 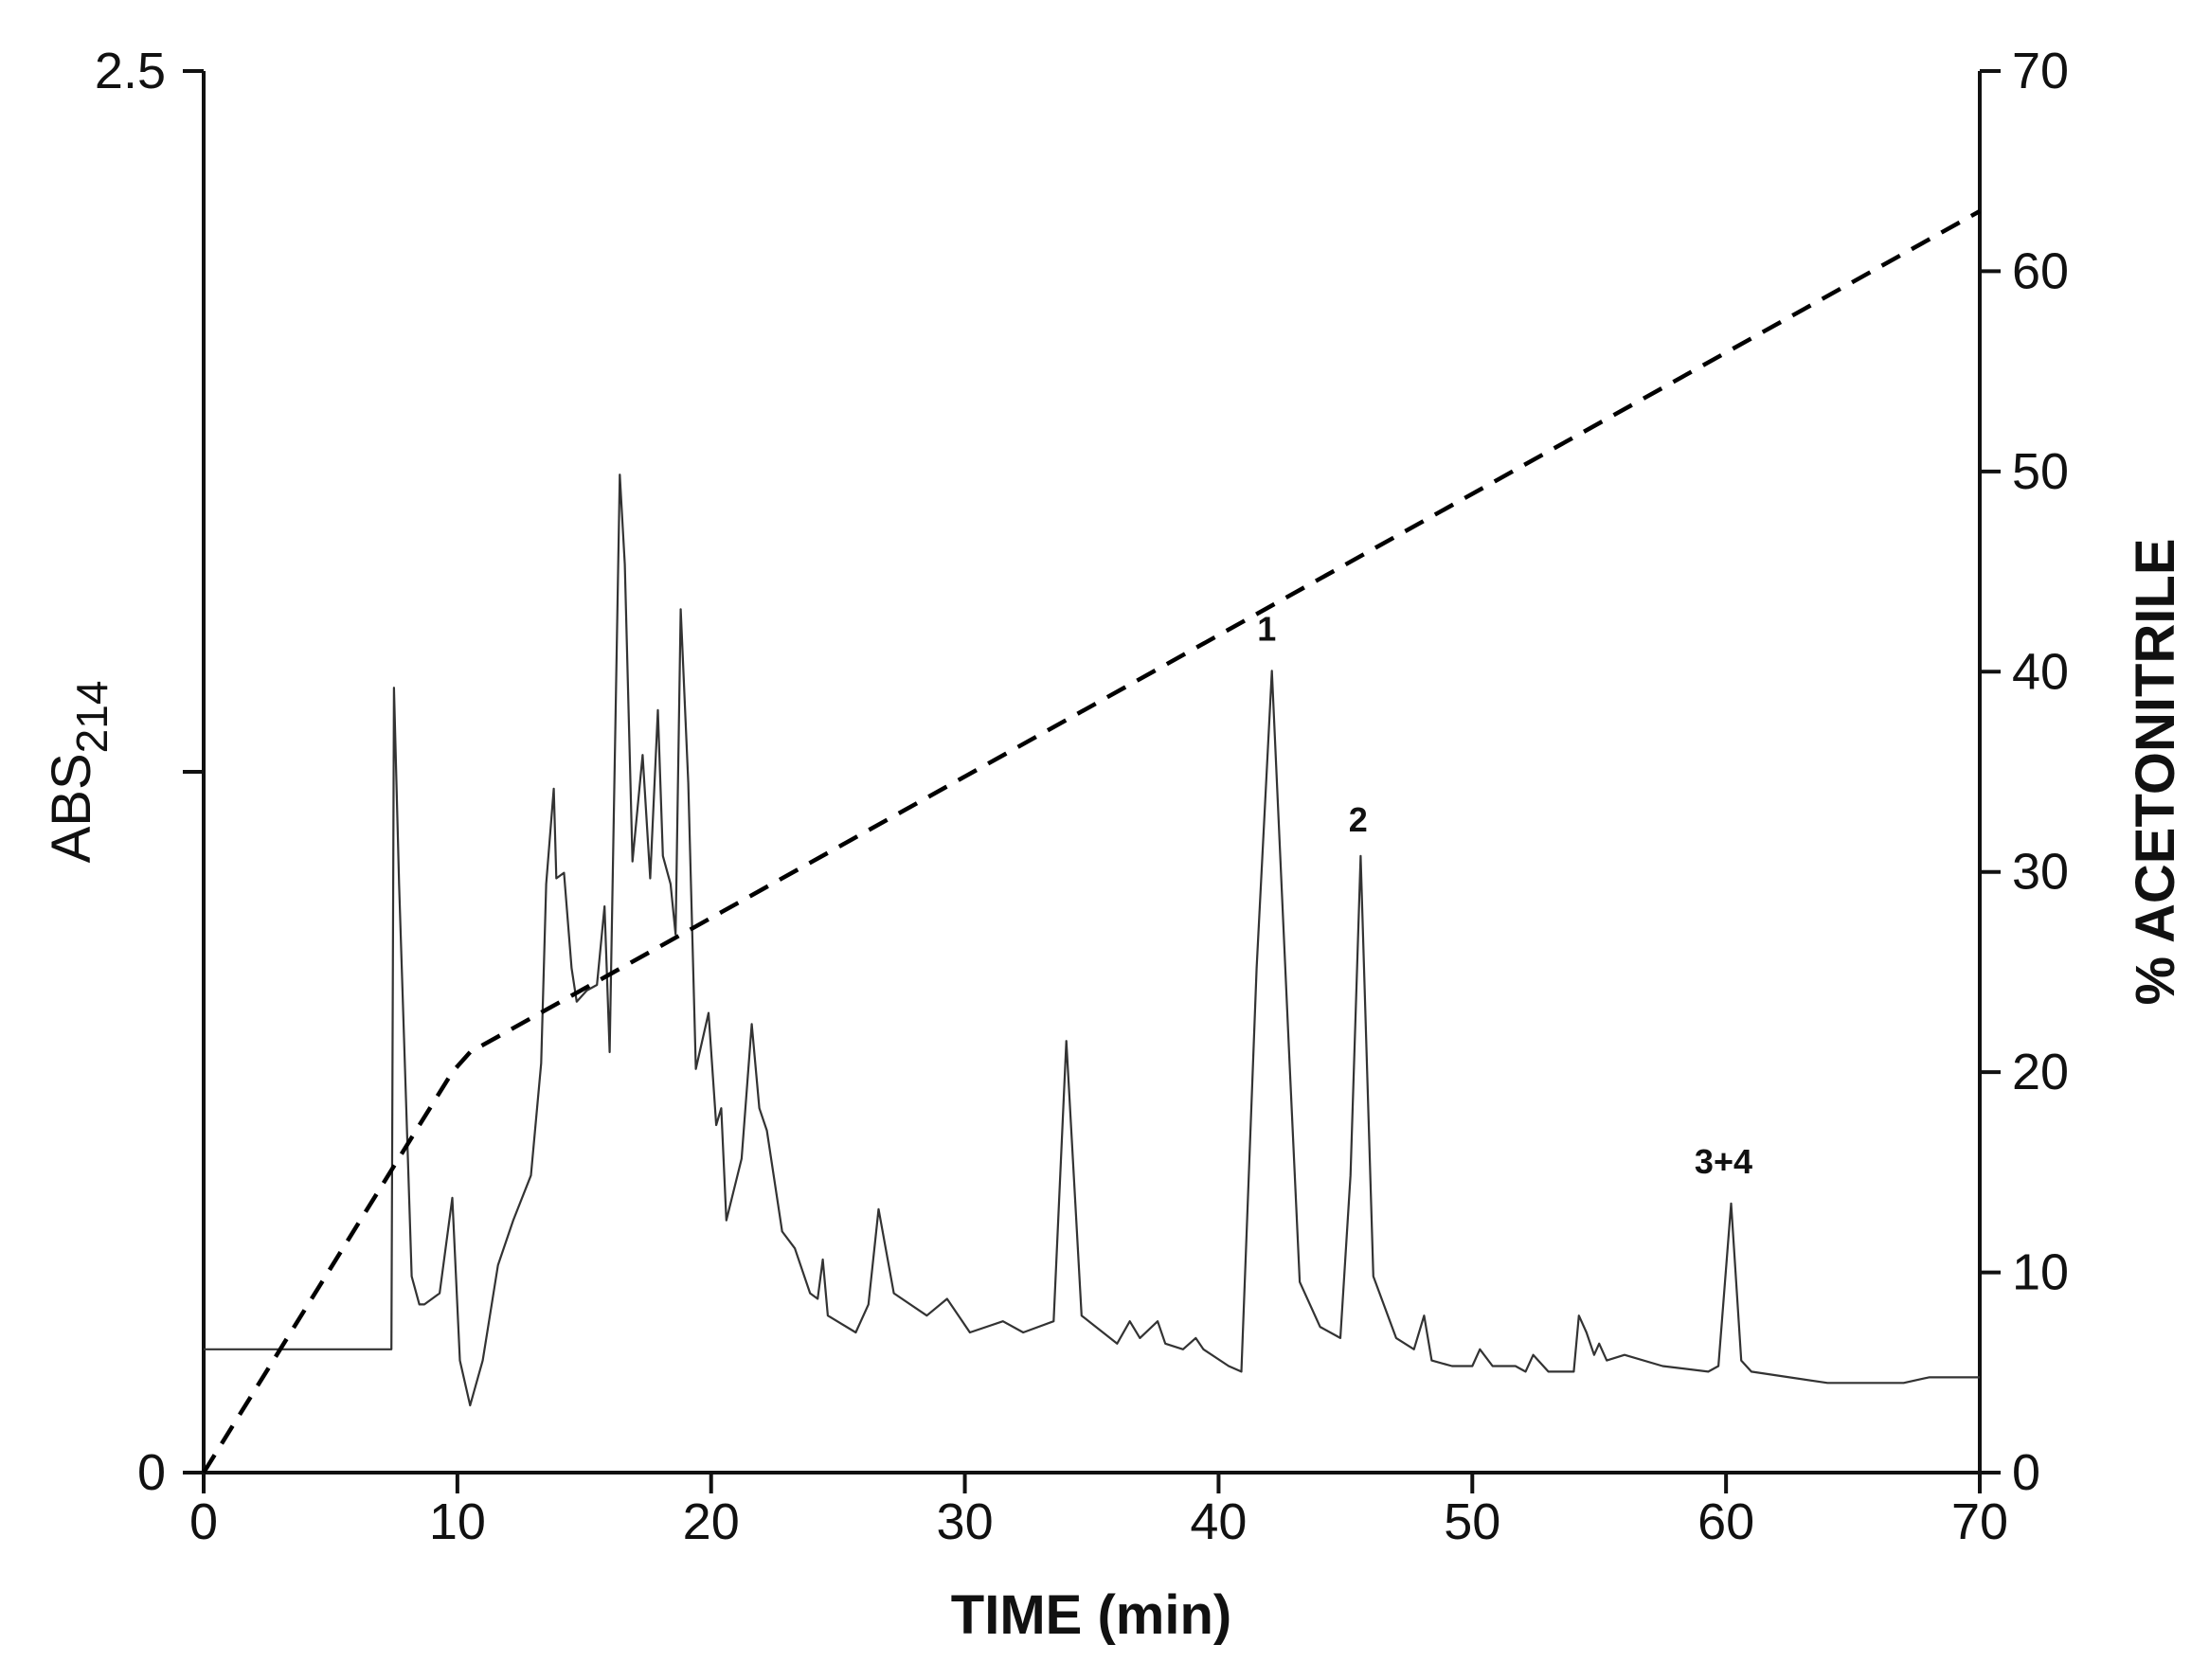 I want to click on left-axis-title-subscript: 214, so click(x=92, y=718).